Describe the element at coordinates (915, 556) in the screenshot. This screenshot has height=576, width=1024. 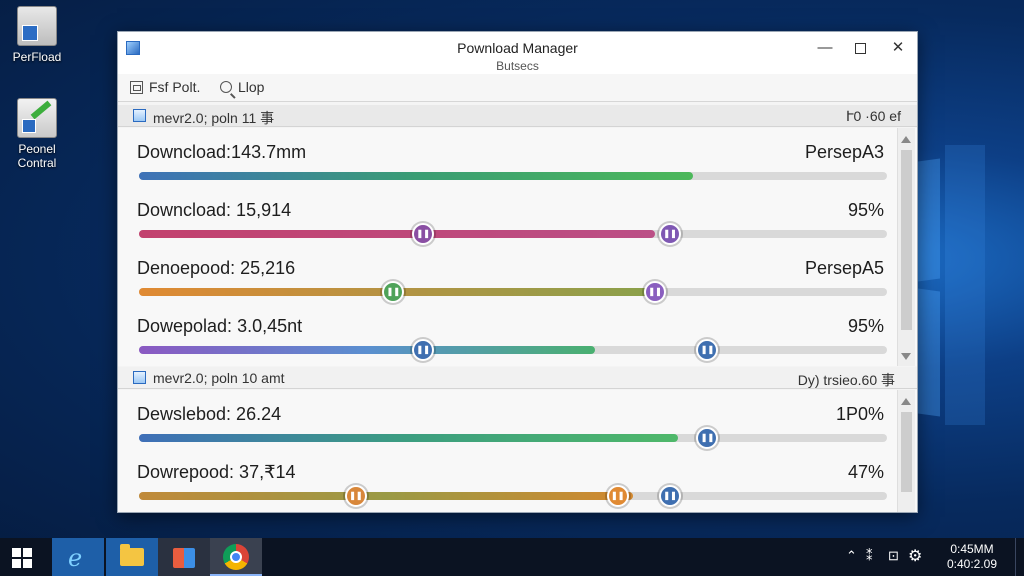
I see `settings-gear-icon: ⚙` at that location.